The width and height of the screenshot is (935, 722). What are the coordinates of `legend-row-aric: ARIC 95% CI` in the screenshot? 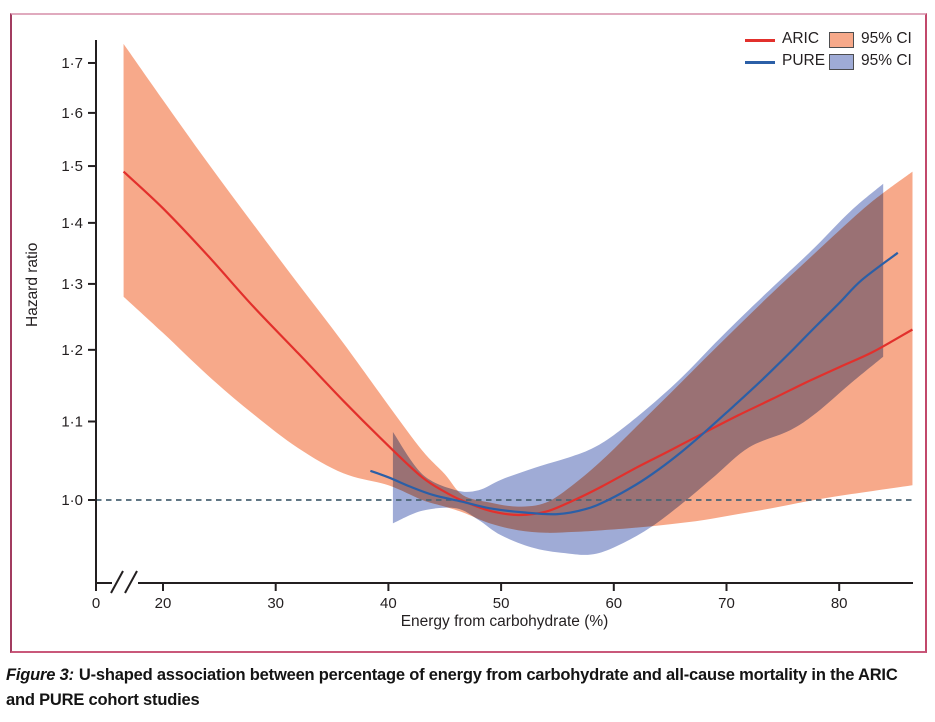 It's located at (835, 40).